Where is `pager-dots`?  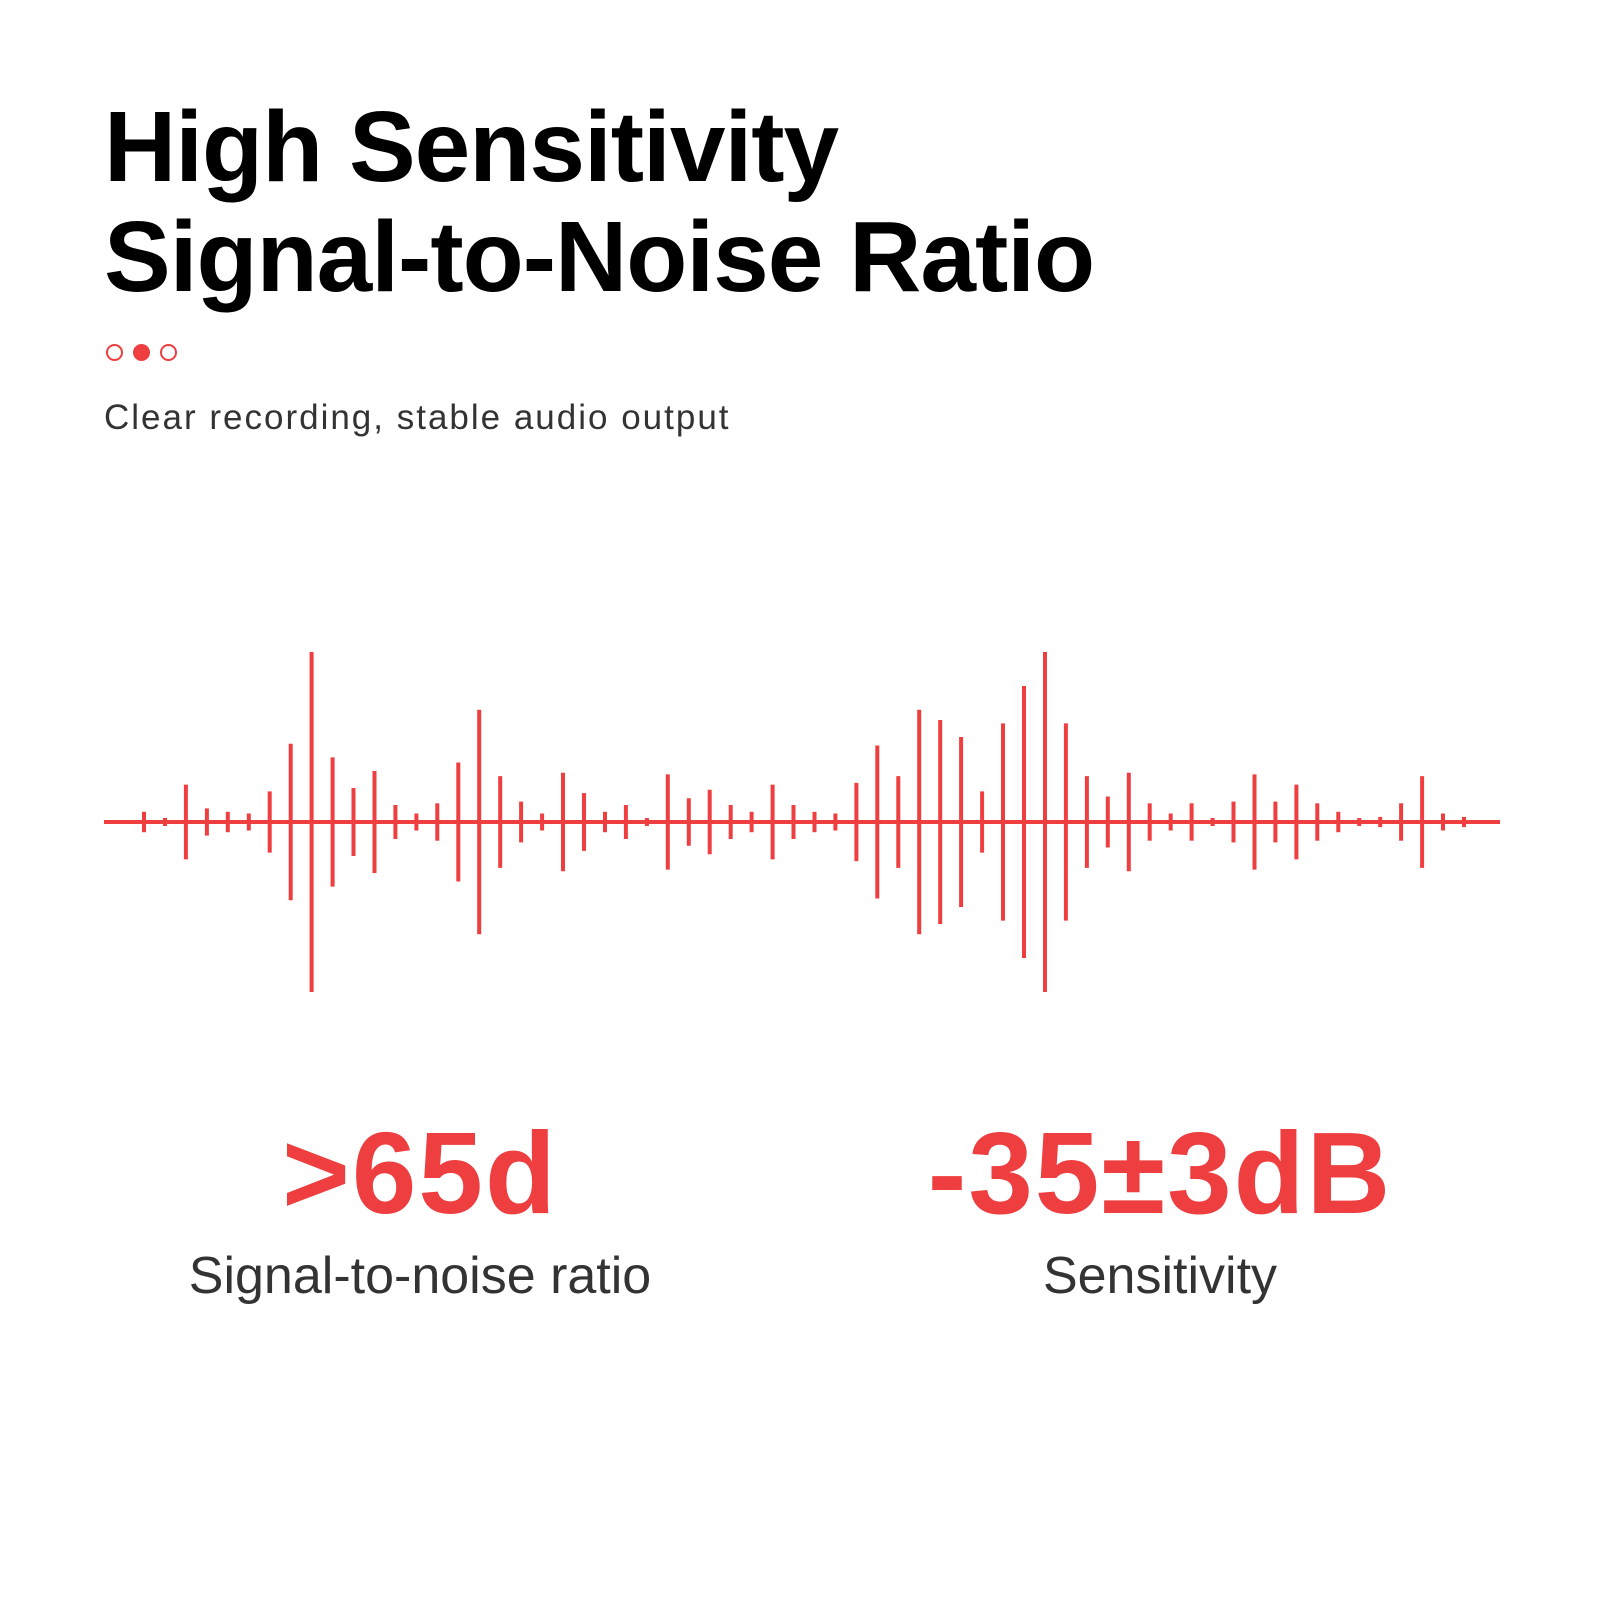
pager-dots is located at coordinates (141, 352).